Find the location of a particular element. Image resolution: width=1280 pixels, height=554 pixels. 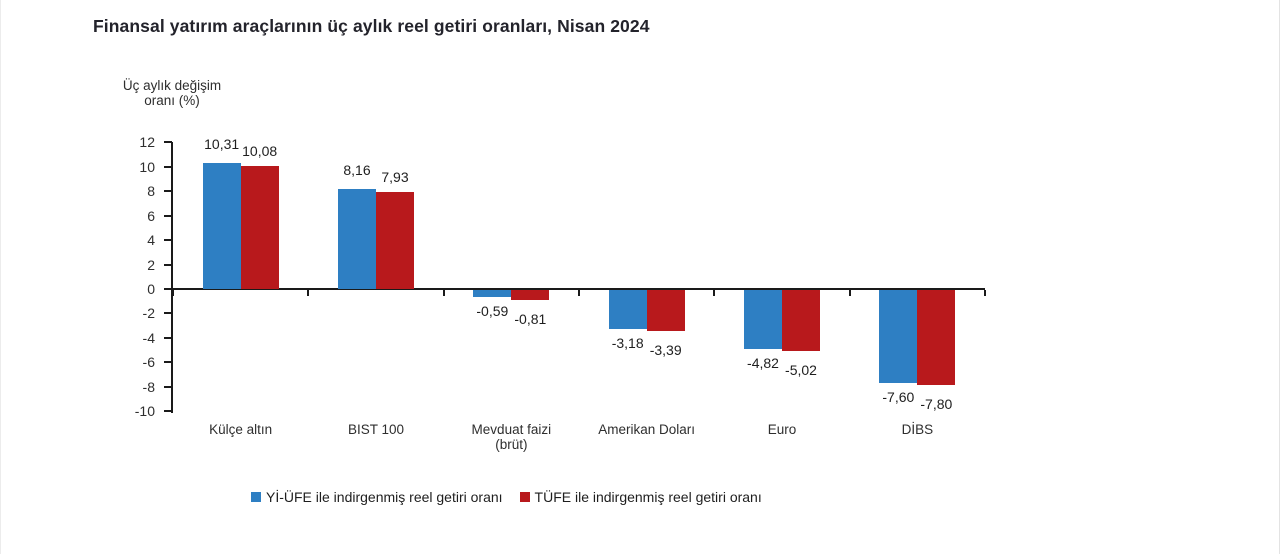

category-label-line: DİBS is located at coordinates (917, 429).